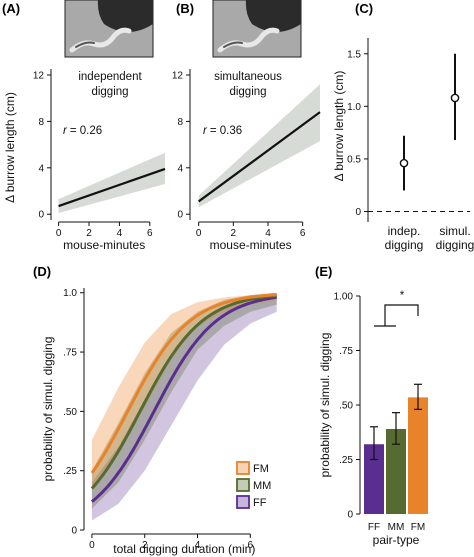 This screenshot has height=557, width=474. What do you see at coordinates (364, 8) in the screenshot?
I see `panel-label-c: (C)` at bounding box center [364, 8].